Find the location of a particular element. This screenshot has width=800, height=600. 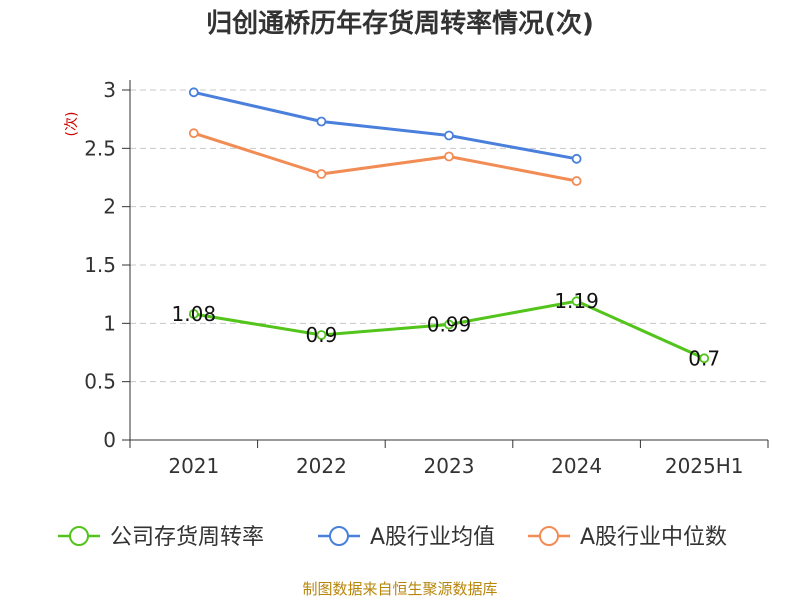

legend-label: 公司存货周转率 is located at coordinates (187, 537).